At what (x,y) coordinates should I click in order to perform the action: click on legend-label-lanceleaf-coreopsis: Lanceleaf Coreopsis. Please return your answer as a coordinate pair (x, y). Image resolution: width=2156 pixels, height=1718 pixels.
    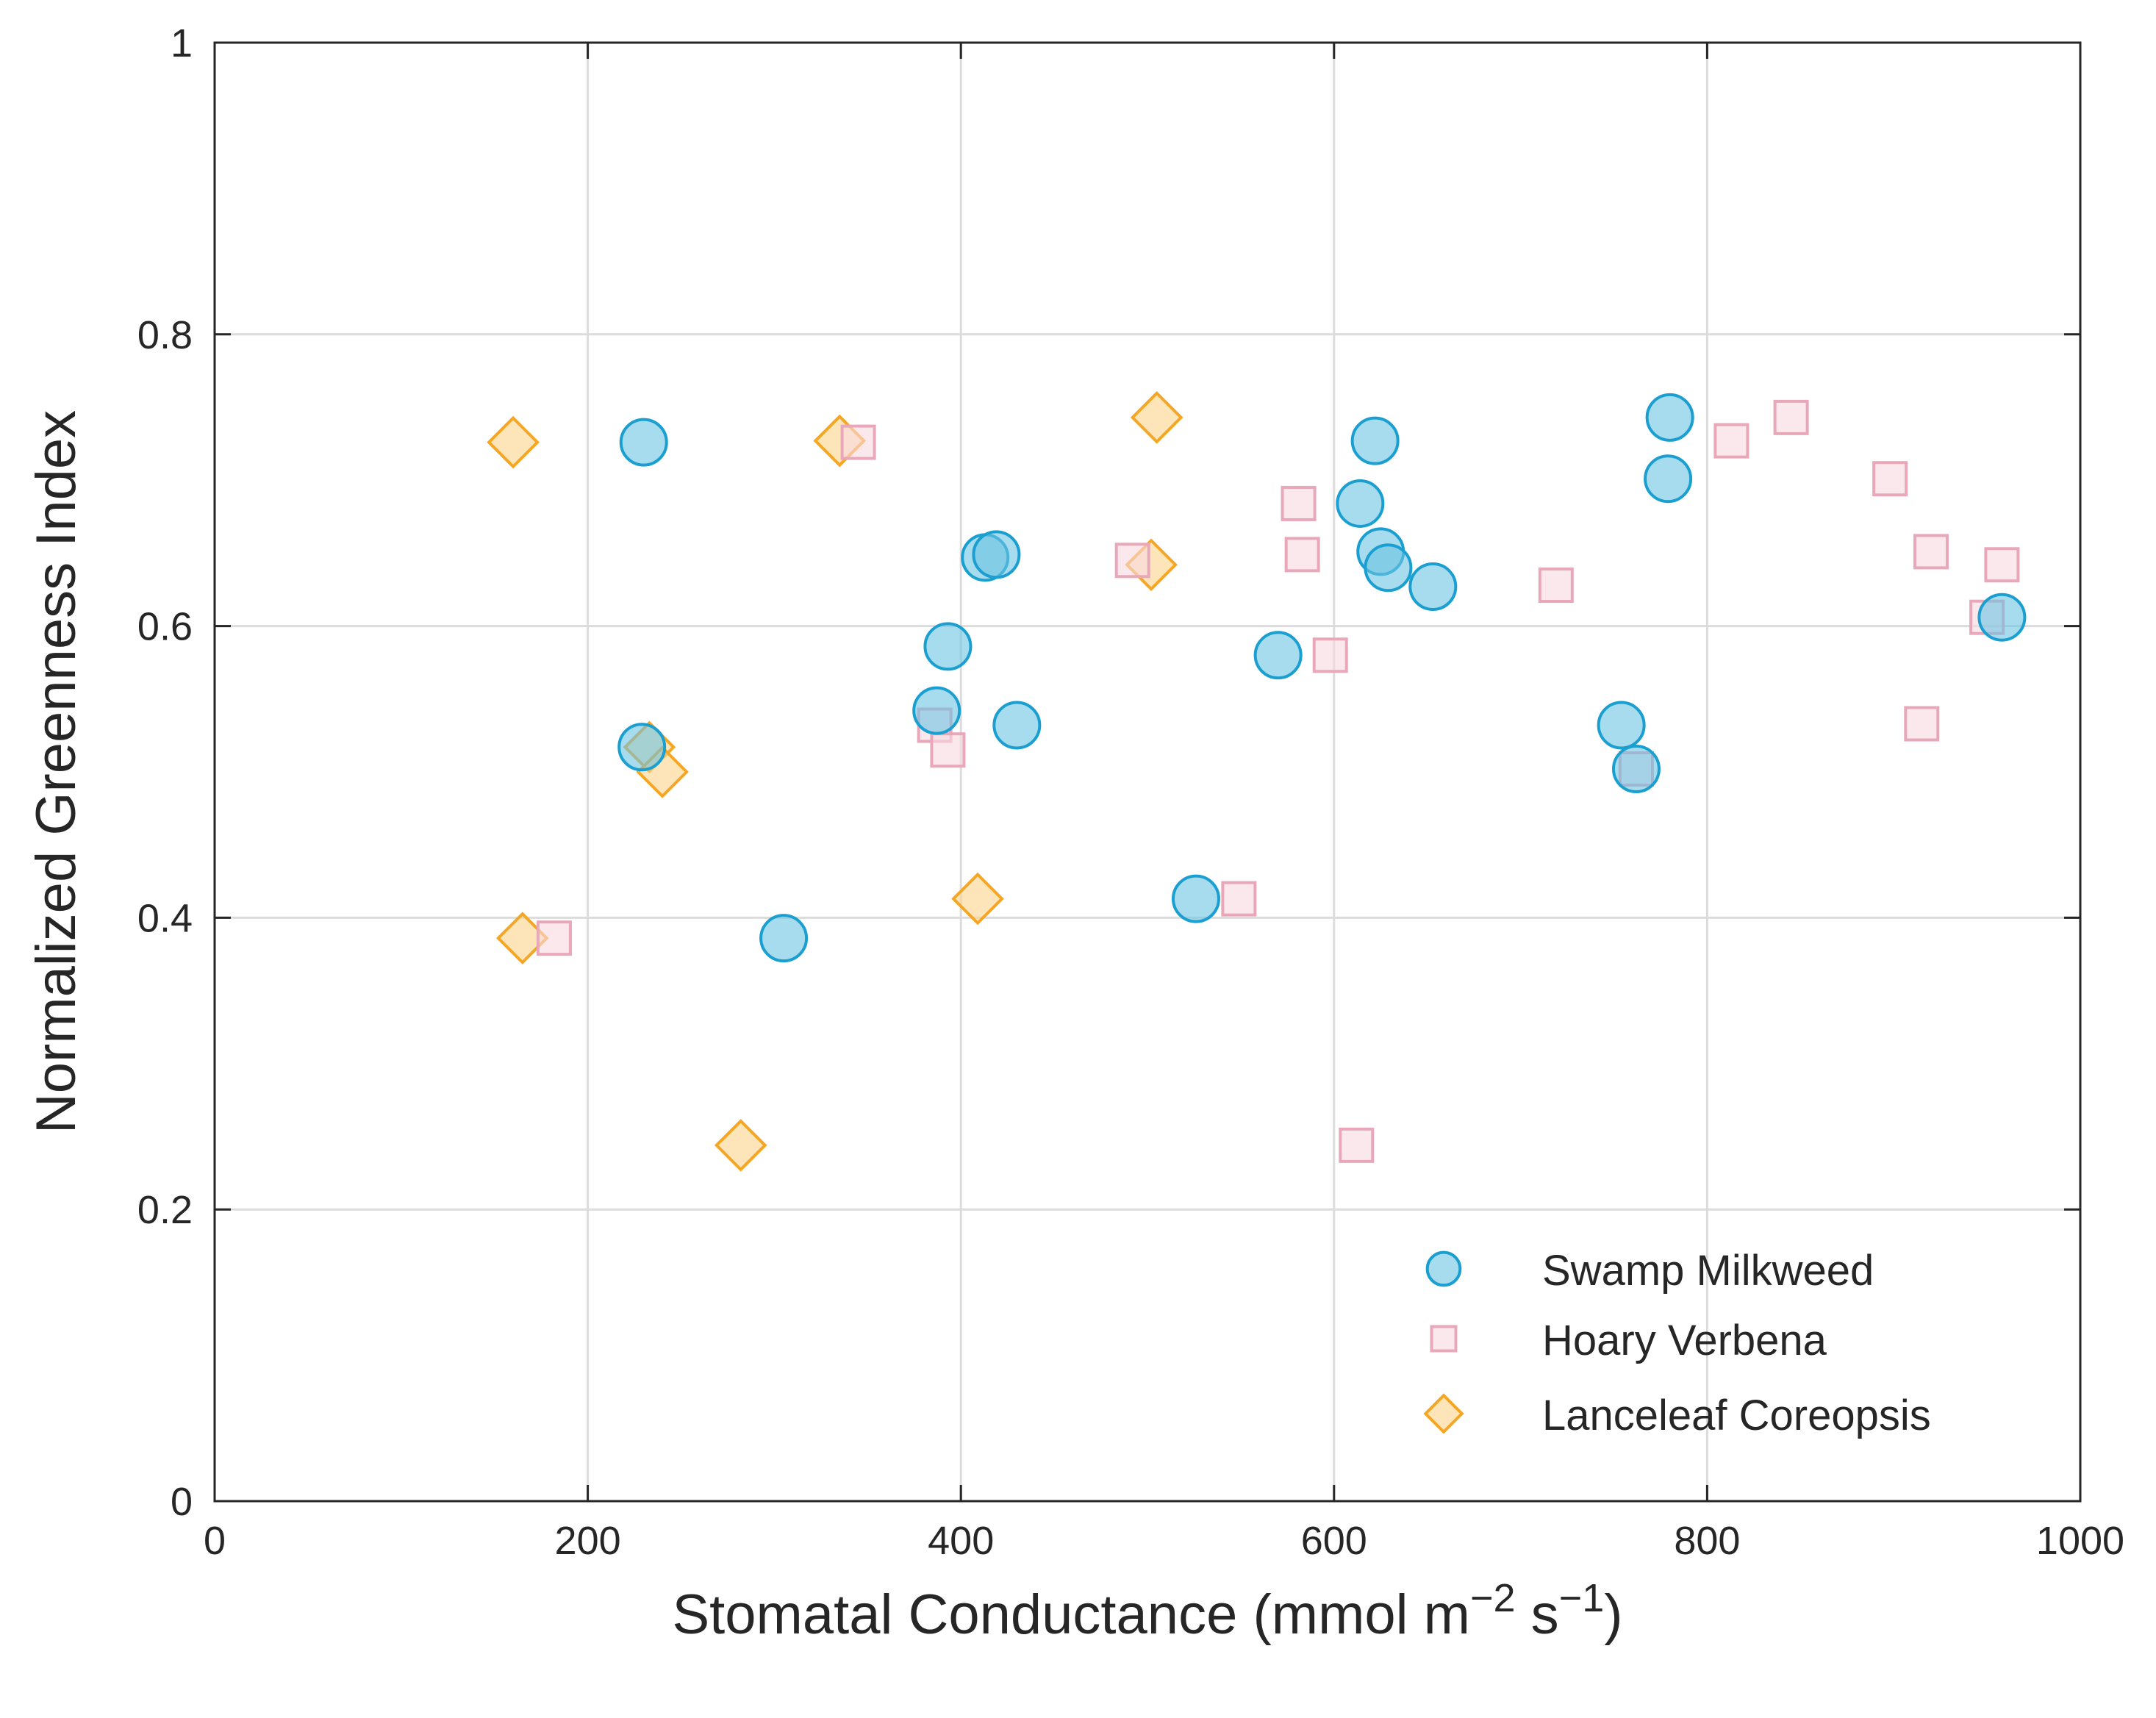
    Looking at the image, I should click on (1737, 1415).